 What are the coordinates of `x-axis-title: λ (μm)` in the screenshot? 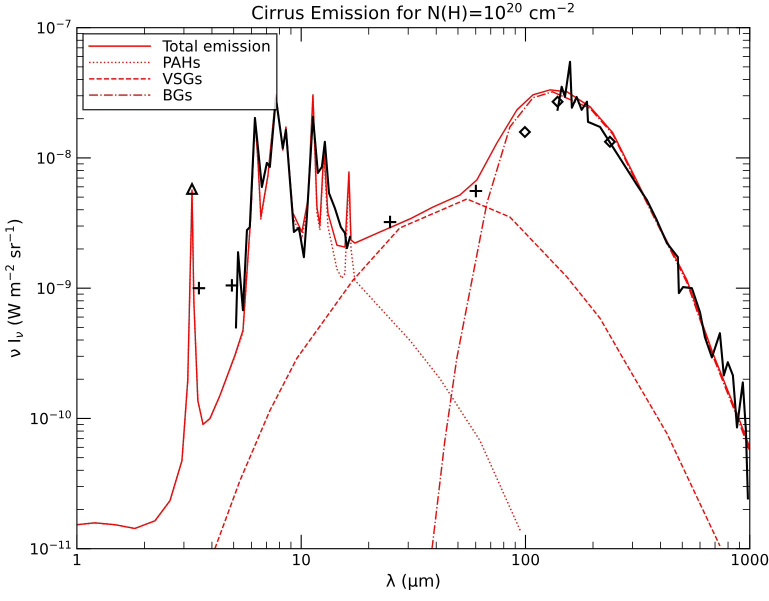 It's located at (413, 582).